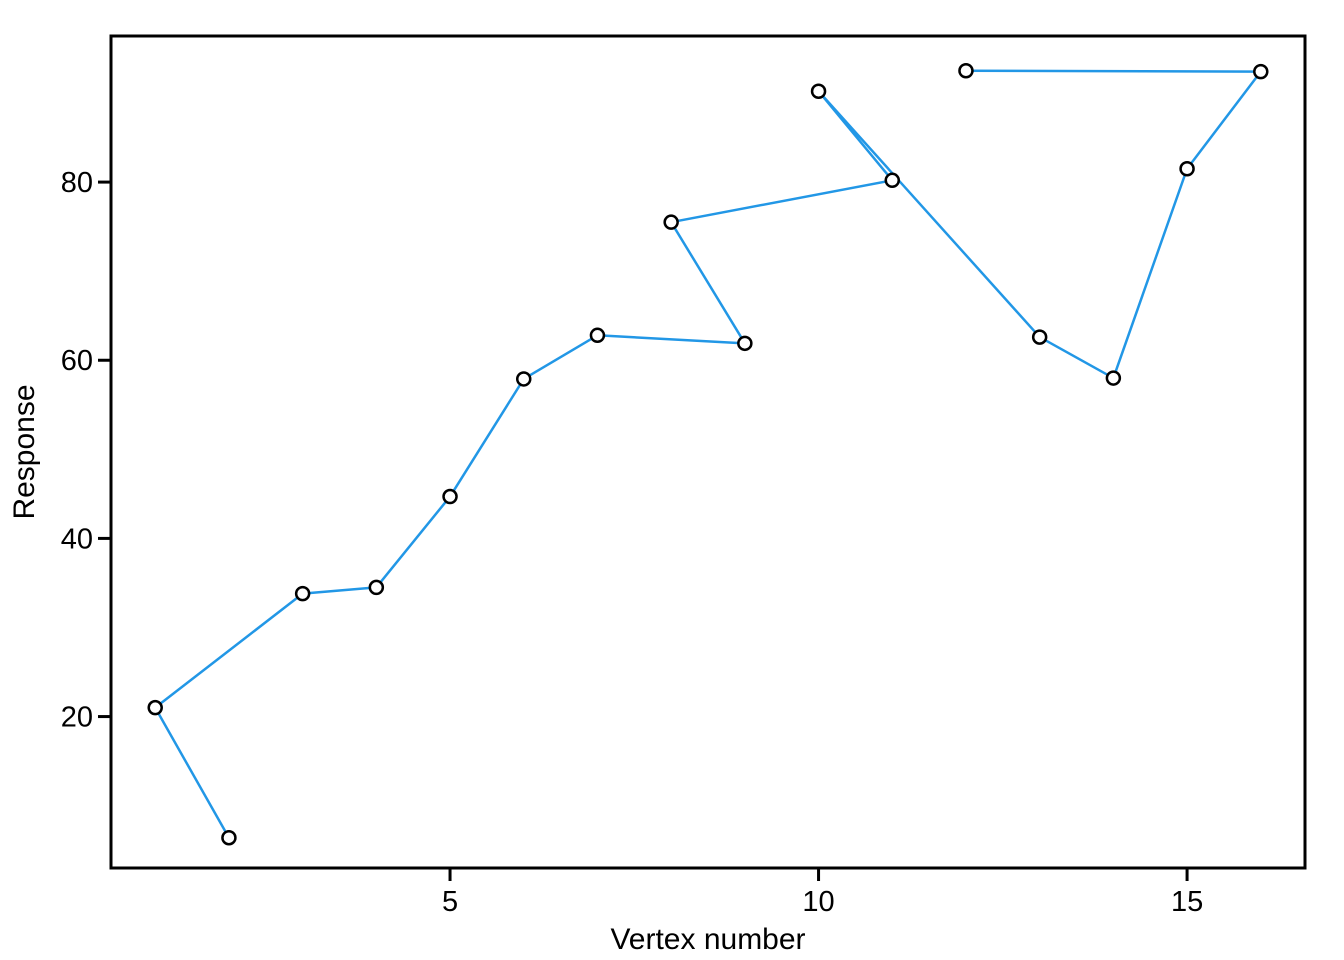 This screenshot has width=1344, height=960. I want to click on y-tick-label: 40, so click(77, 539).